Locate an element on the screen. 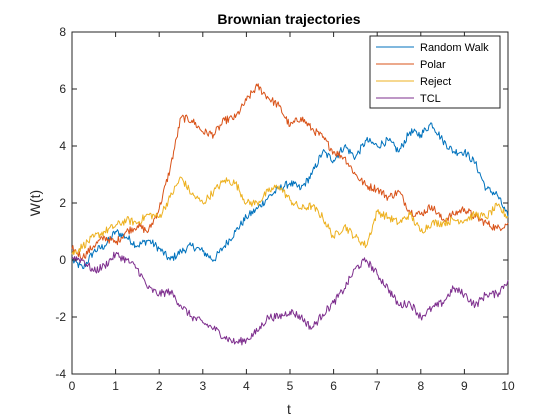 The image size is (560, 420). x-tick-label: 6 is located at coordinates (333, 386).